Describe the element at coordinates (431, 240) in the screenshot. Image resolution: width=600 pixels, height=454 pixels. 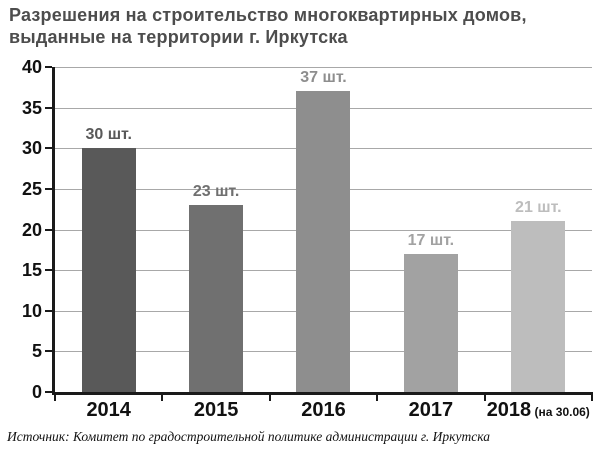
I see `bar-value-label: 17 шт.` at that location.